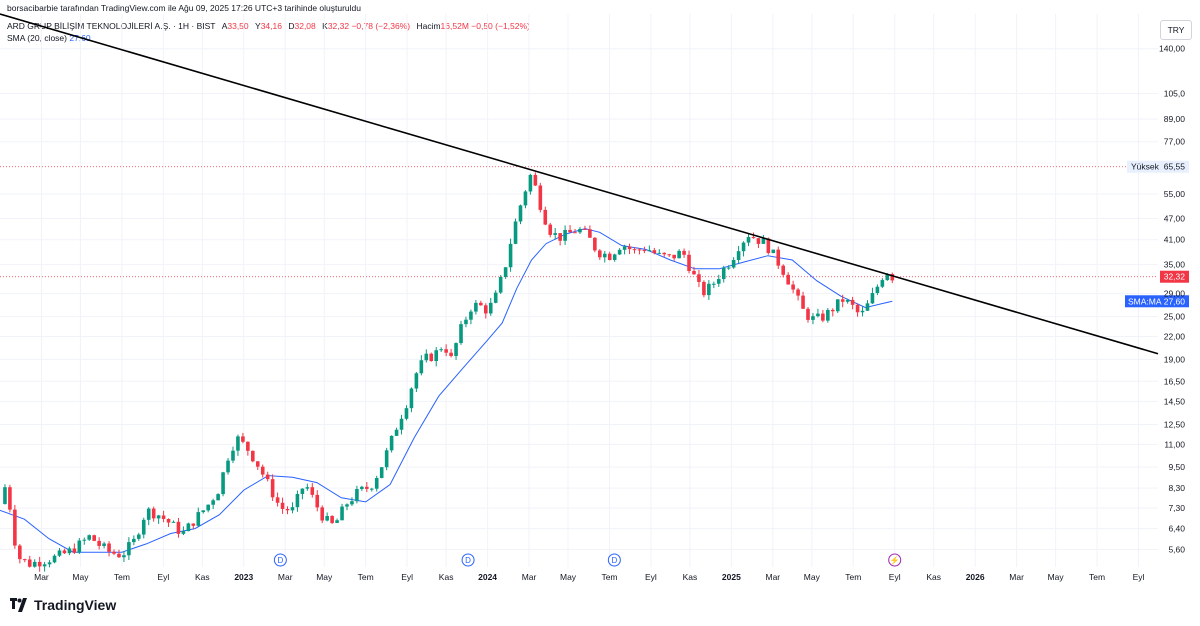 This screenshot has height=626, width=1200. I want to click on split-marker, so click(895, 560).